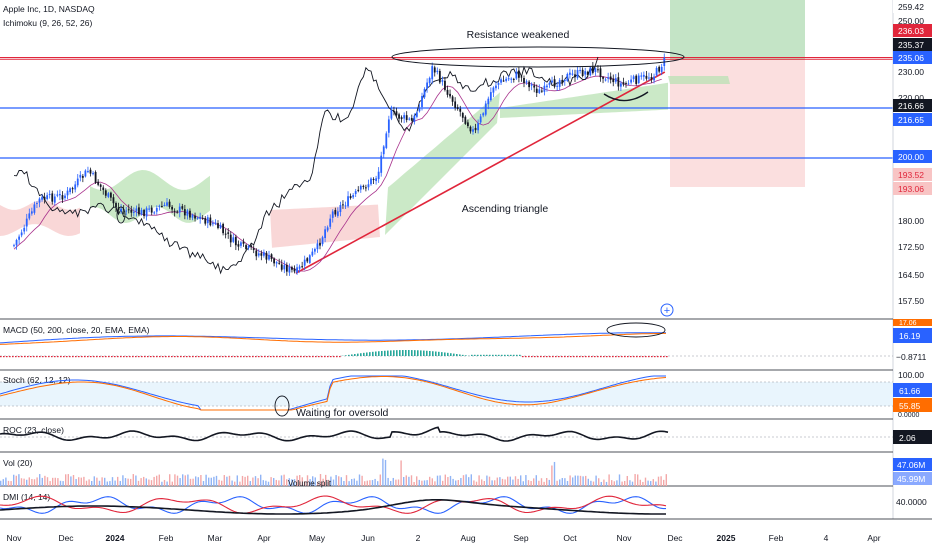  Describe the element at coordinates (333, 504) in the screenshot. I see `dmi-minus-line` at that location.